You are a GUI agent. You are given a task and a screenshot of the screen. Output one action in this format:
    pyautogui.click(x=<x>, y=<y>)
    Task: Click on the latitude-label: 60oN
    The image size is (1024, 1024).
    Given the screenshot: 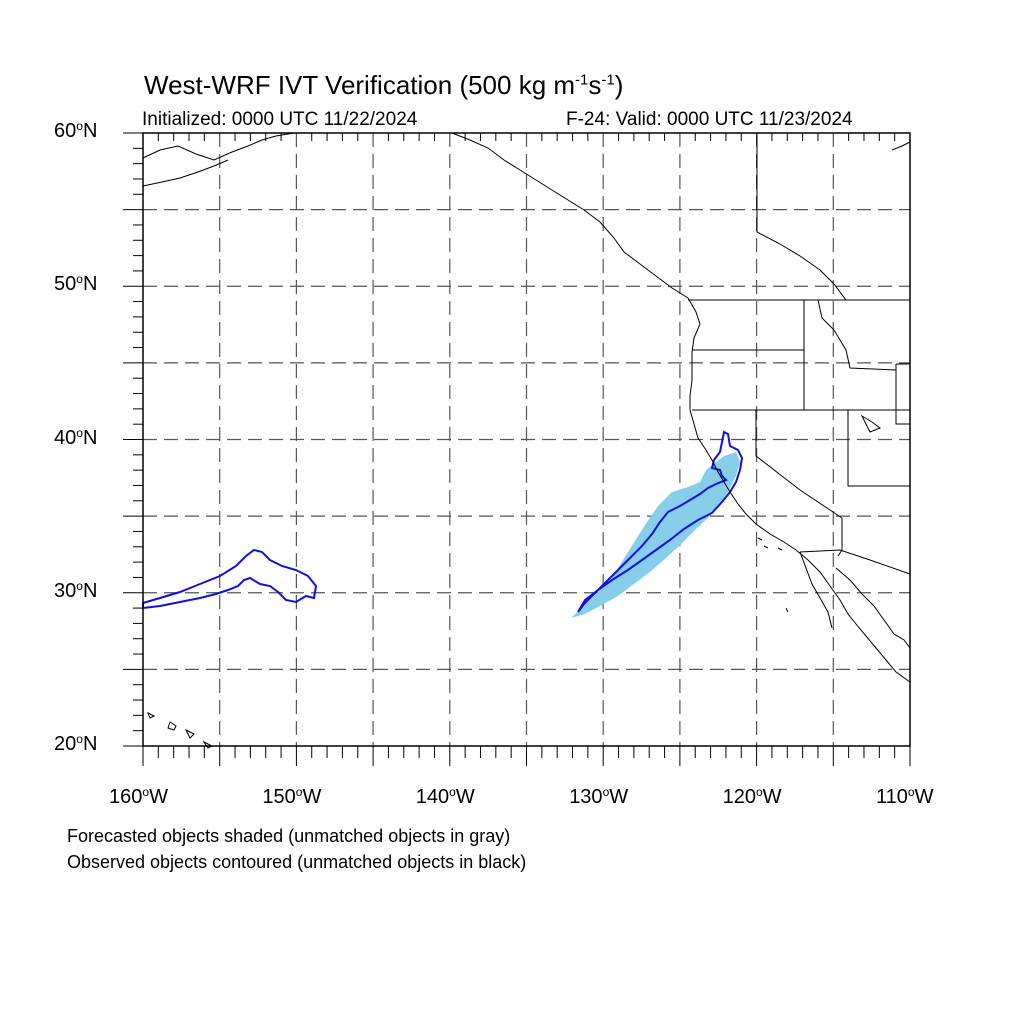 What is the action you would take?
    pyautogui.click(x=76, y=130)
    